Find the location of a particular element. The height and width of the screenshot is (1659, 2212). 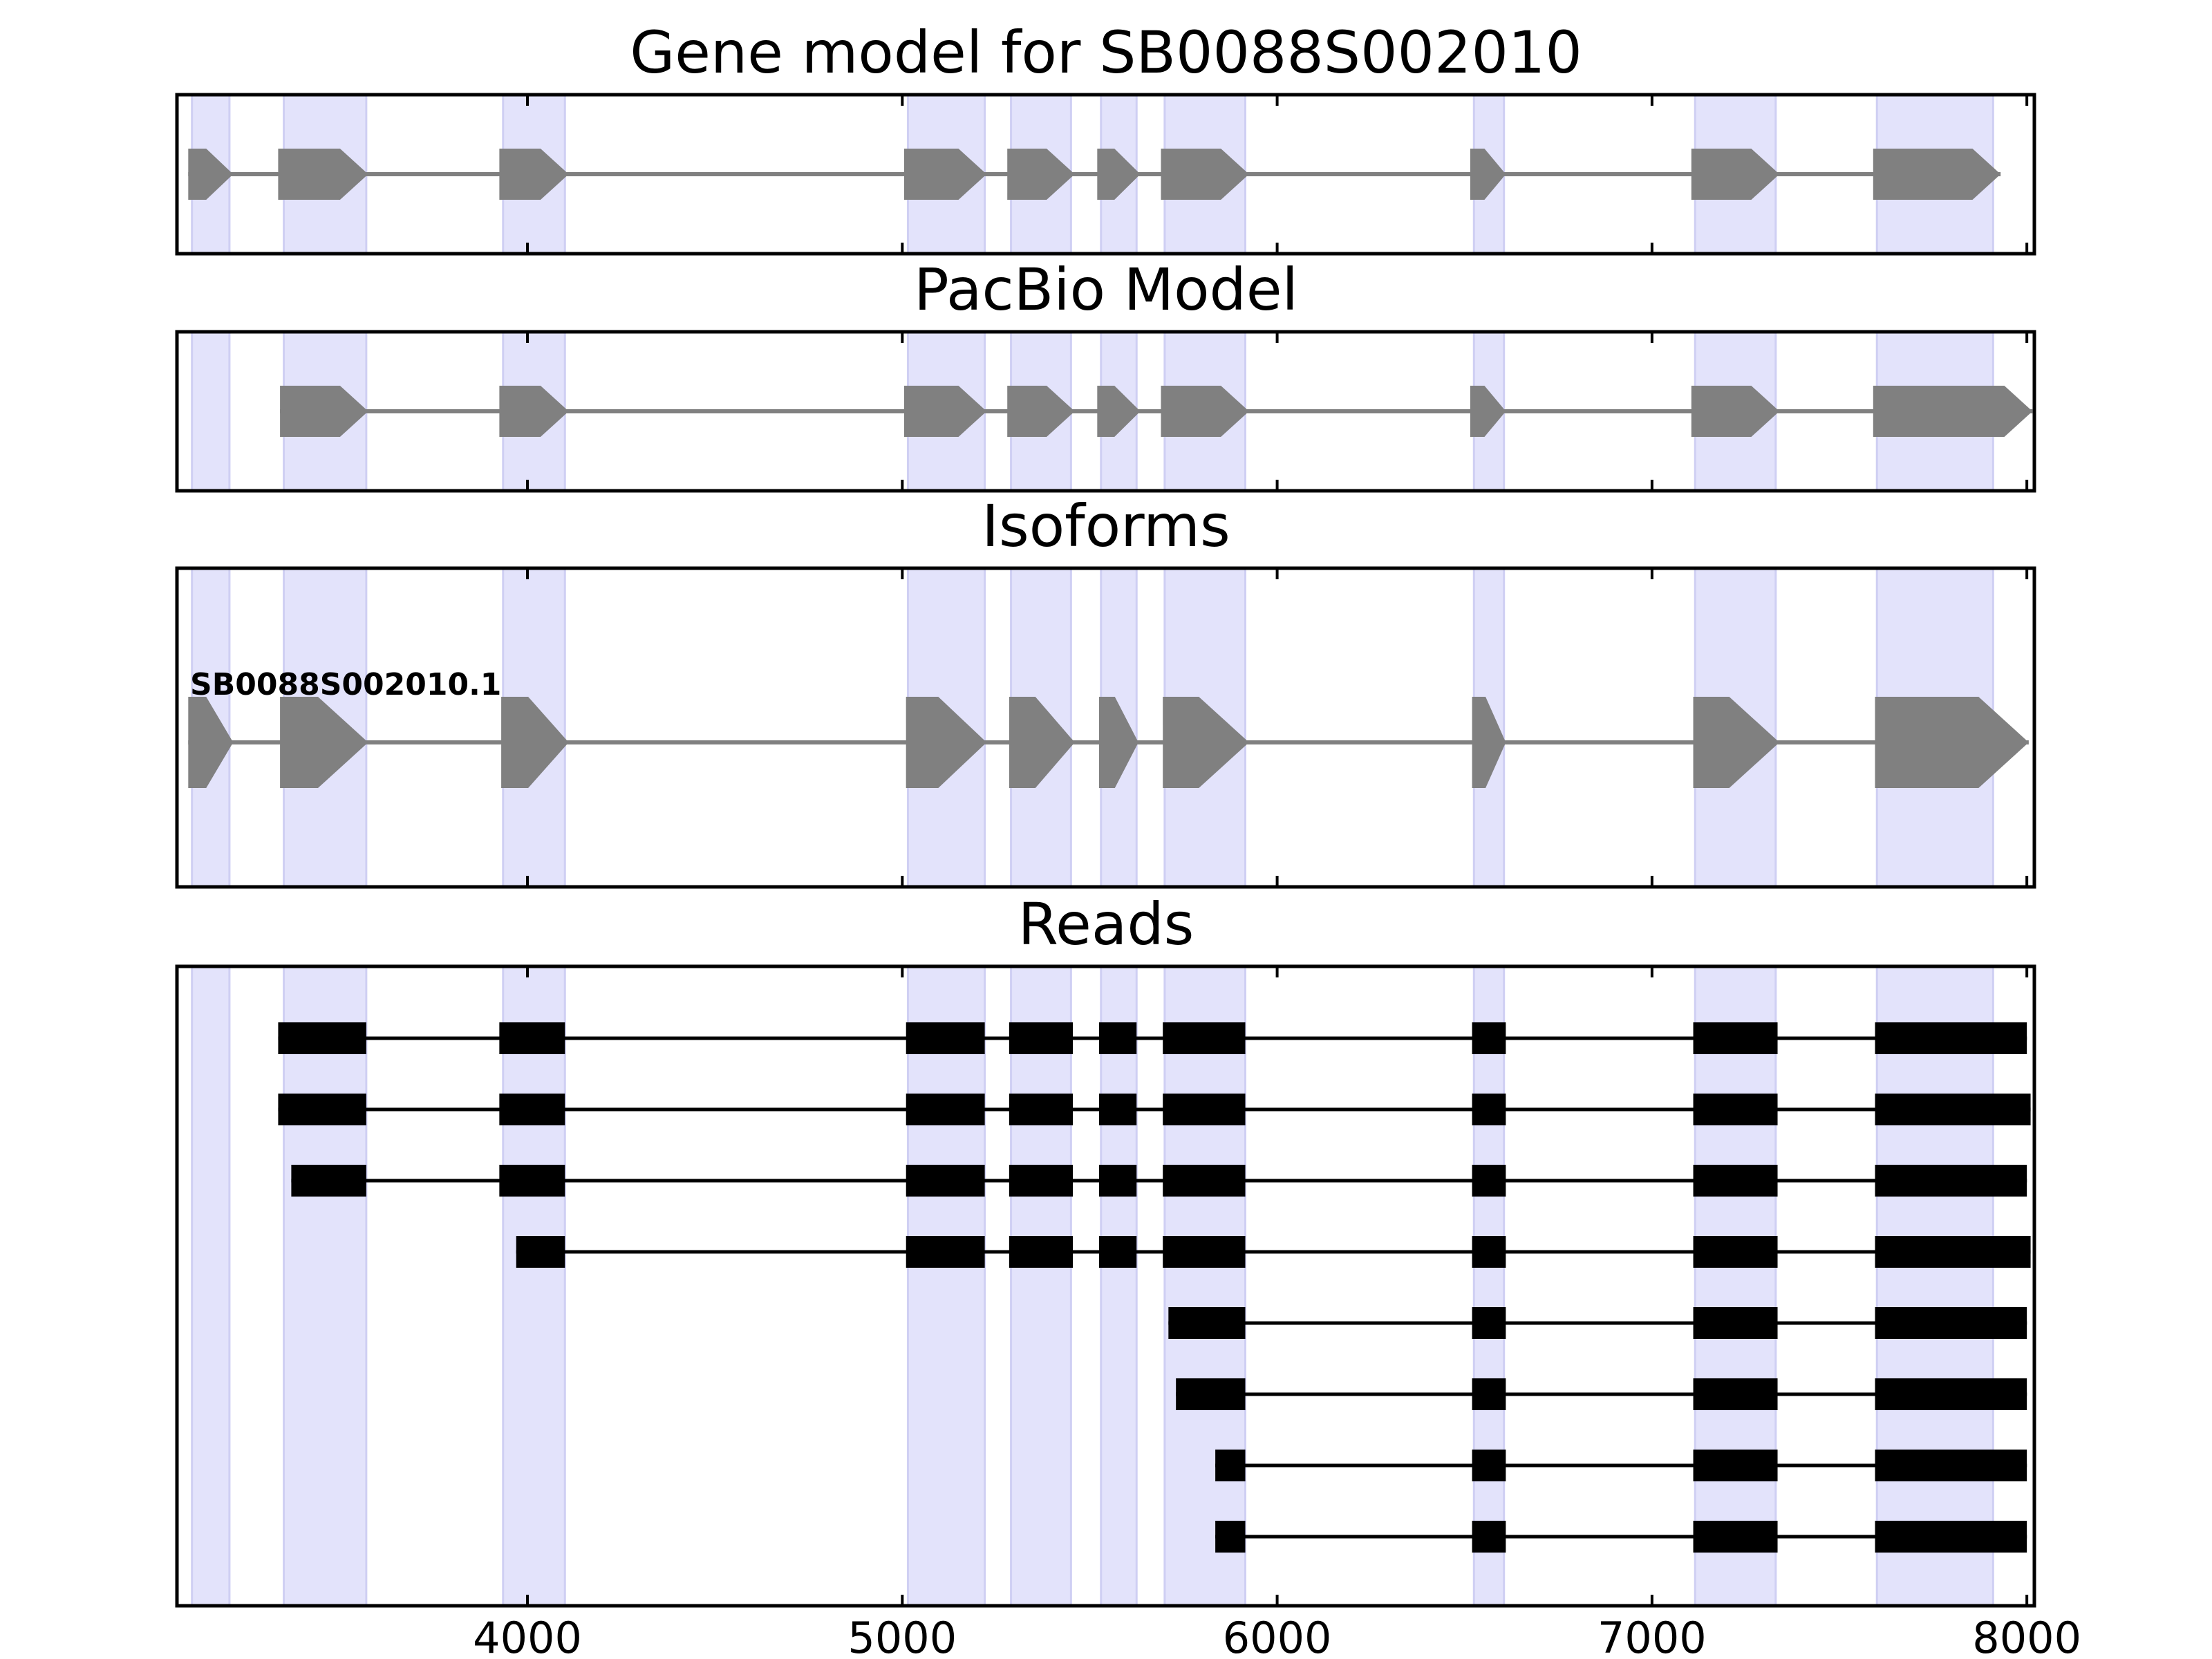

x-tick-label: 8000 is located at coordinates (2027, 1636).